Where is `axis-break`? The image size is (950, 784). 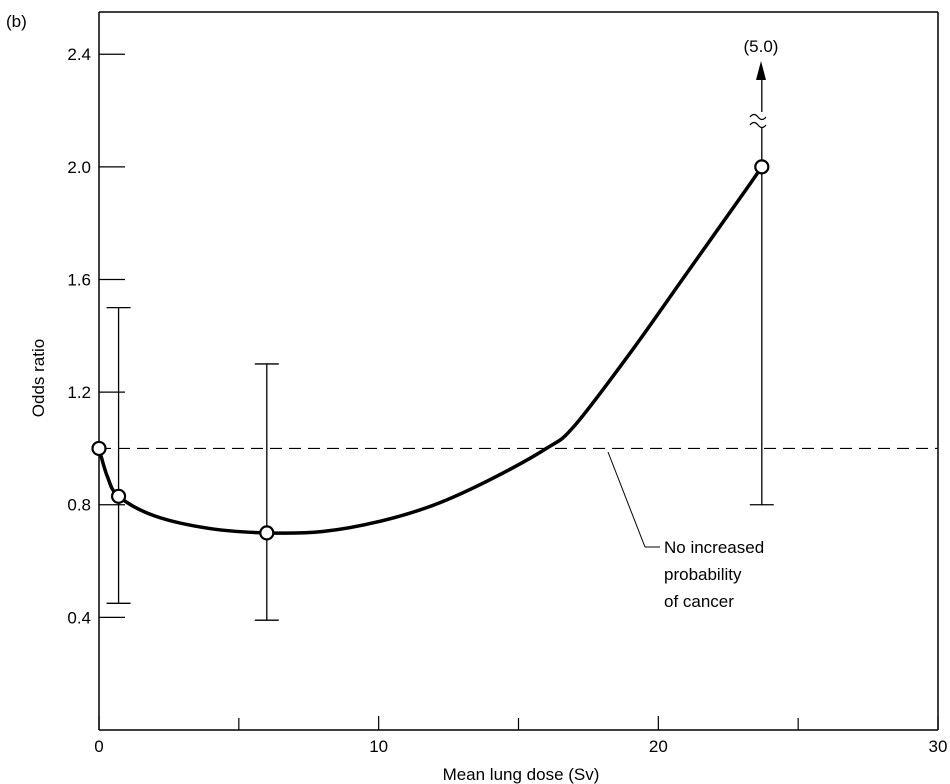 axis-break is located at coordinates (758, 121).